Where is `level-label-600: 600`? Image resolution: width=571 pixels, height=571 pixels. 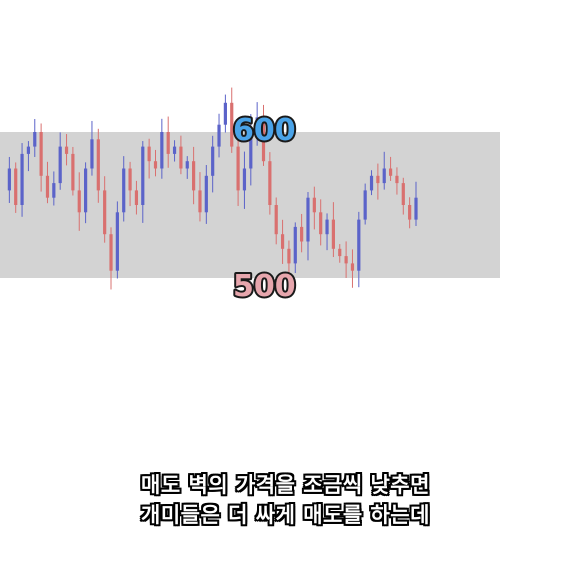
level-label-600: 600 is located at coordinates (264, 130).